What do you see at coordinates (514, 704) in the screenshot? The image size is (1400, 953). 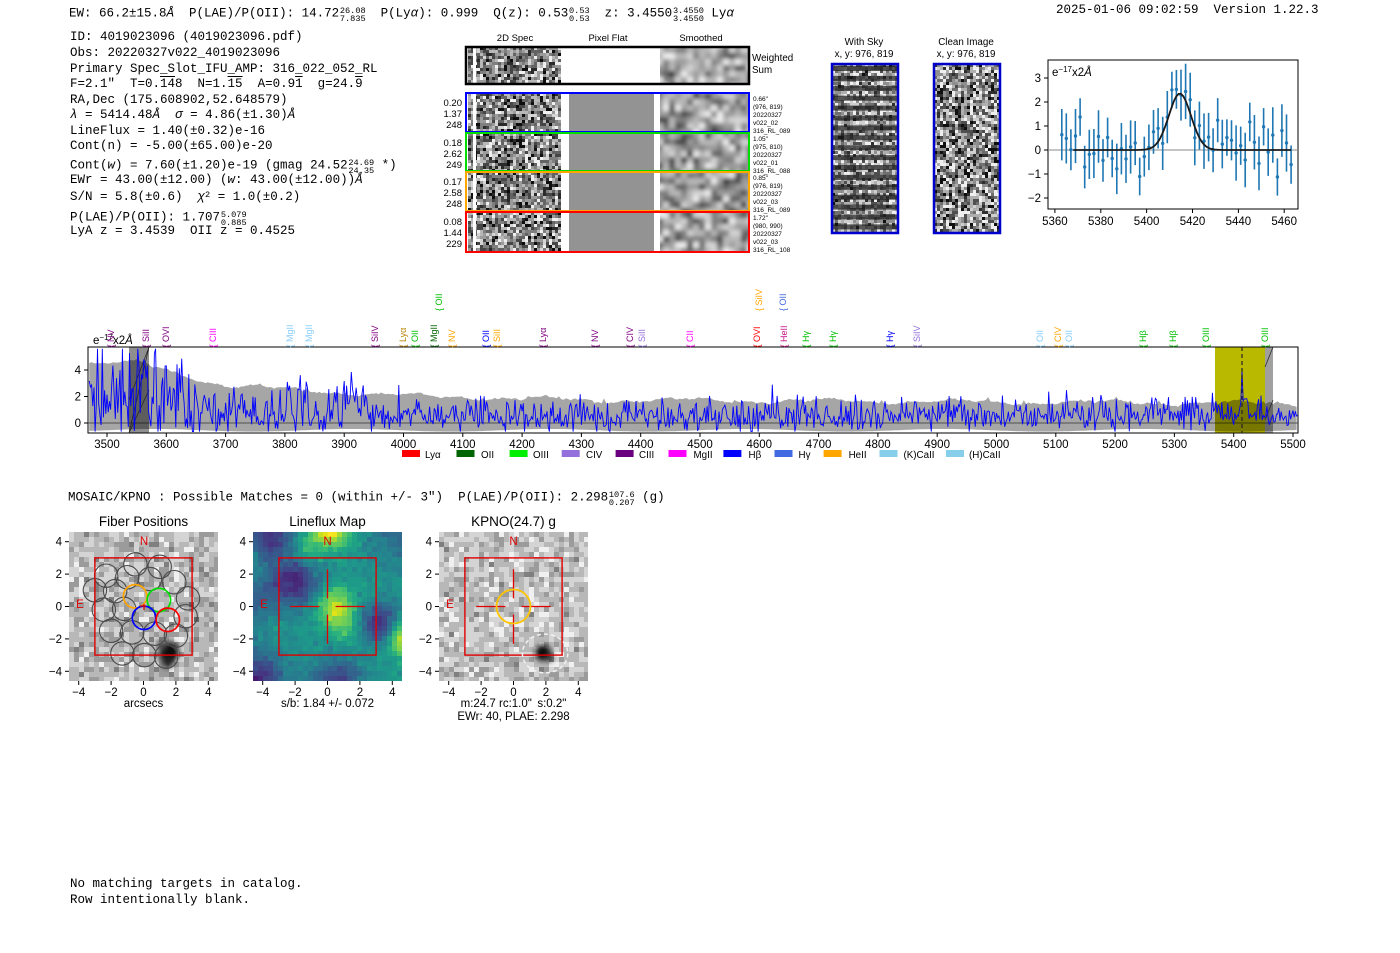 I see `svg-text: m:24.7 rc:1.0" s:0.2"` at bounding box center [514, 704].